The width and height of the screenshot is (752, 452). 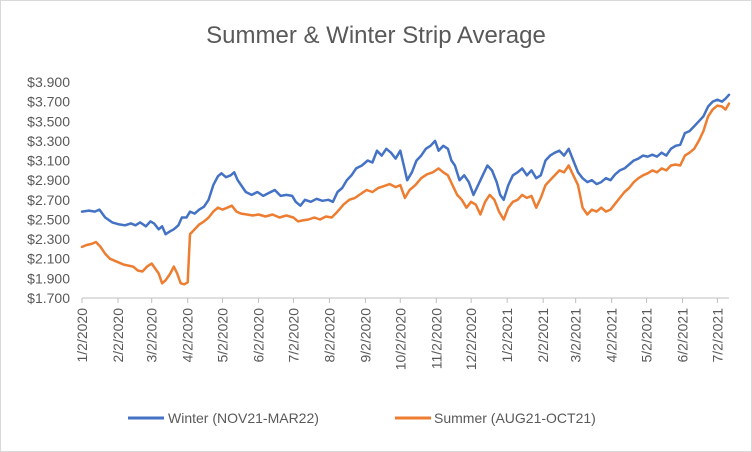 I want to click on y-tick-label: $1.700, so click(x=48, y=298).